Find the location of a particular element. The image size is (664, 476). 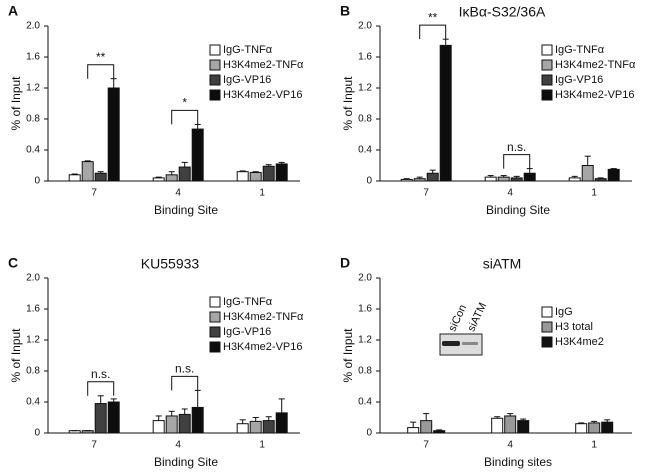

legend-label: IgG is located at coordinates (564, 312).